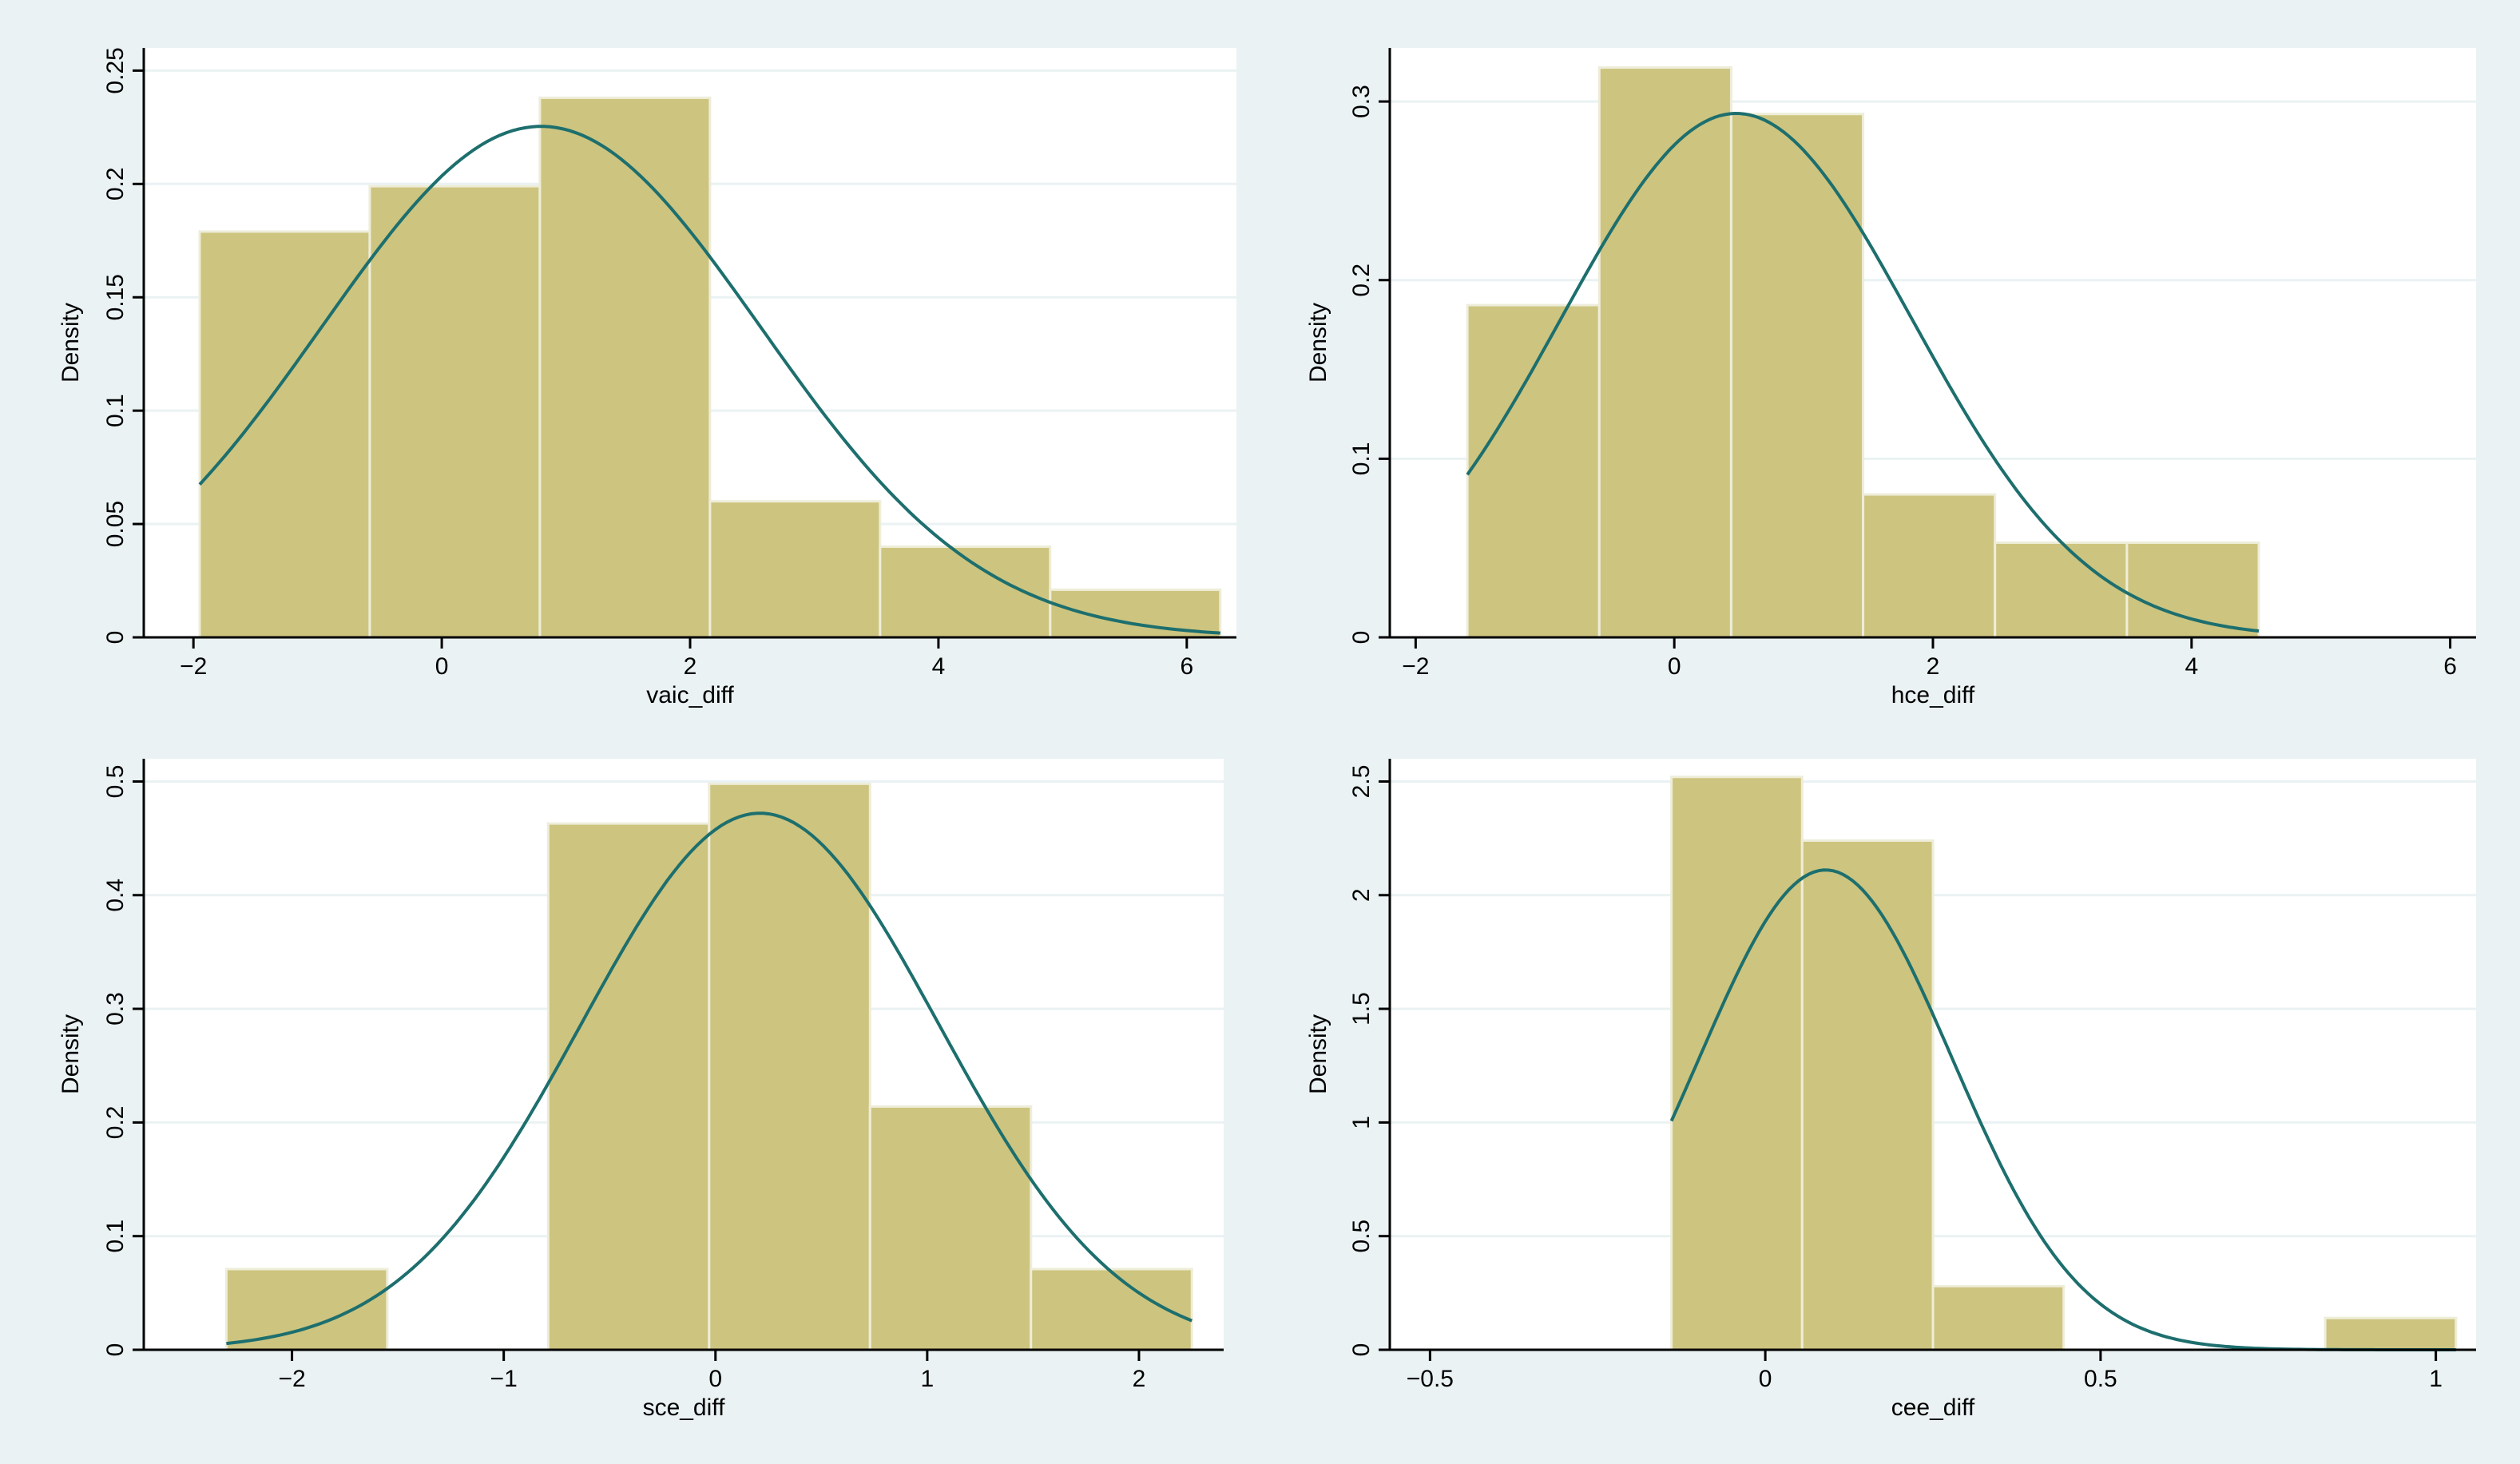  Describe the element at coordinates (1430, 1379) in the screenshot. I see `x-tick-label: −0.5` at that location.